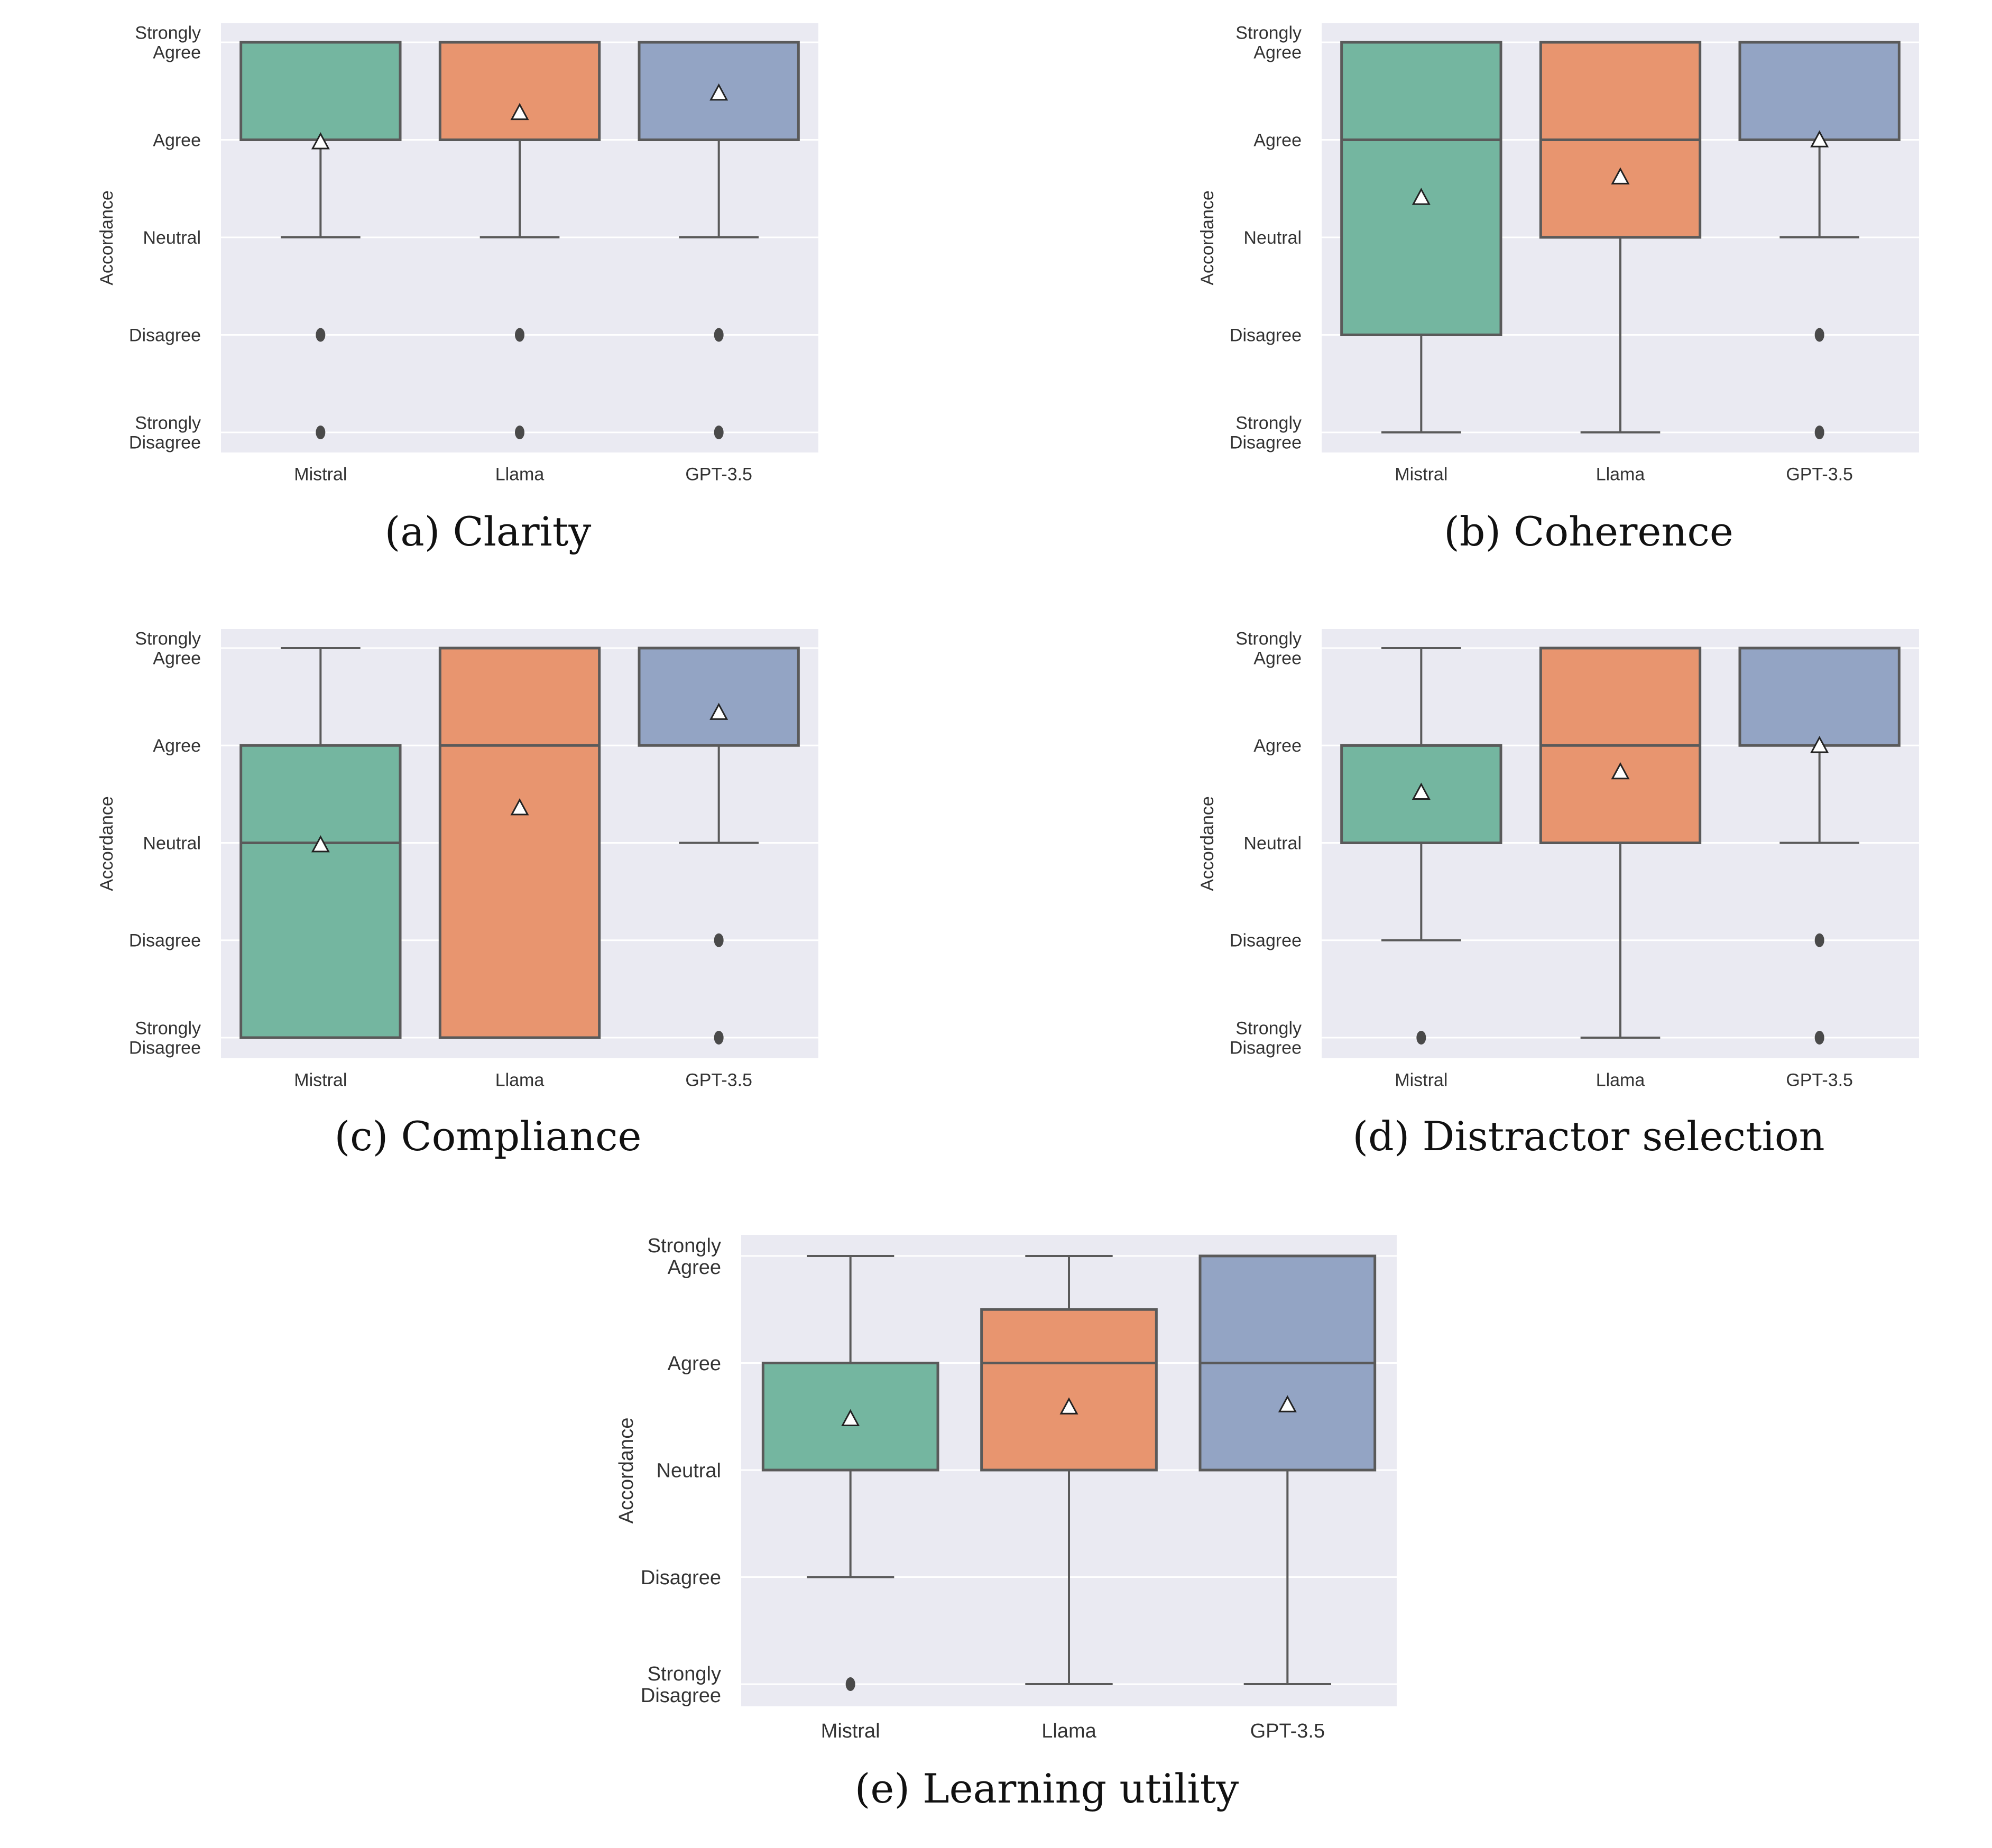  I want to click on caption-learning-utility: (e) Learning utility, so click(1046, 1788).